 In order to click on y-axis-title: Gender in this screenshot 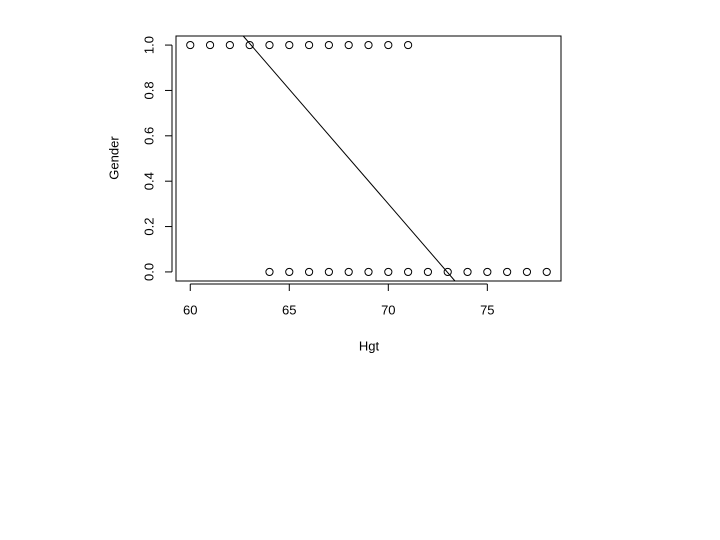, I will do `click(113, 158)`.